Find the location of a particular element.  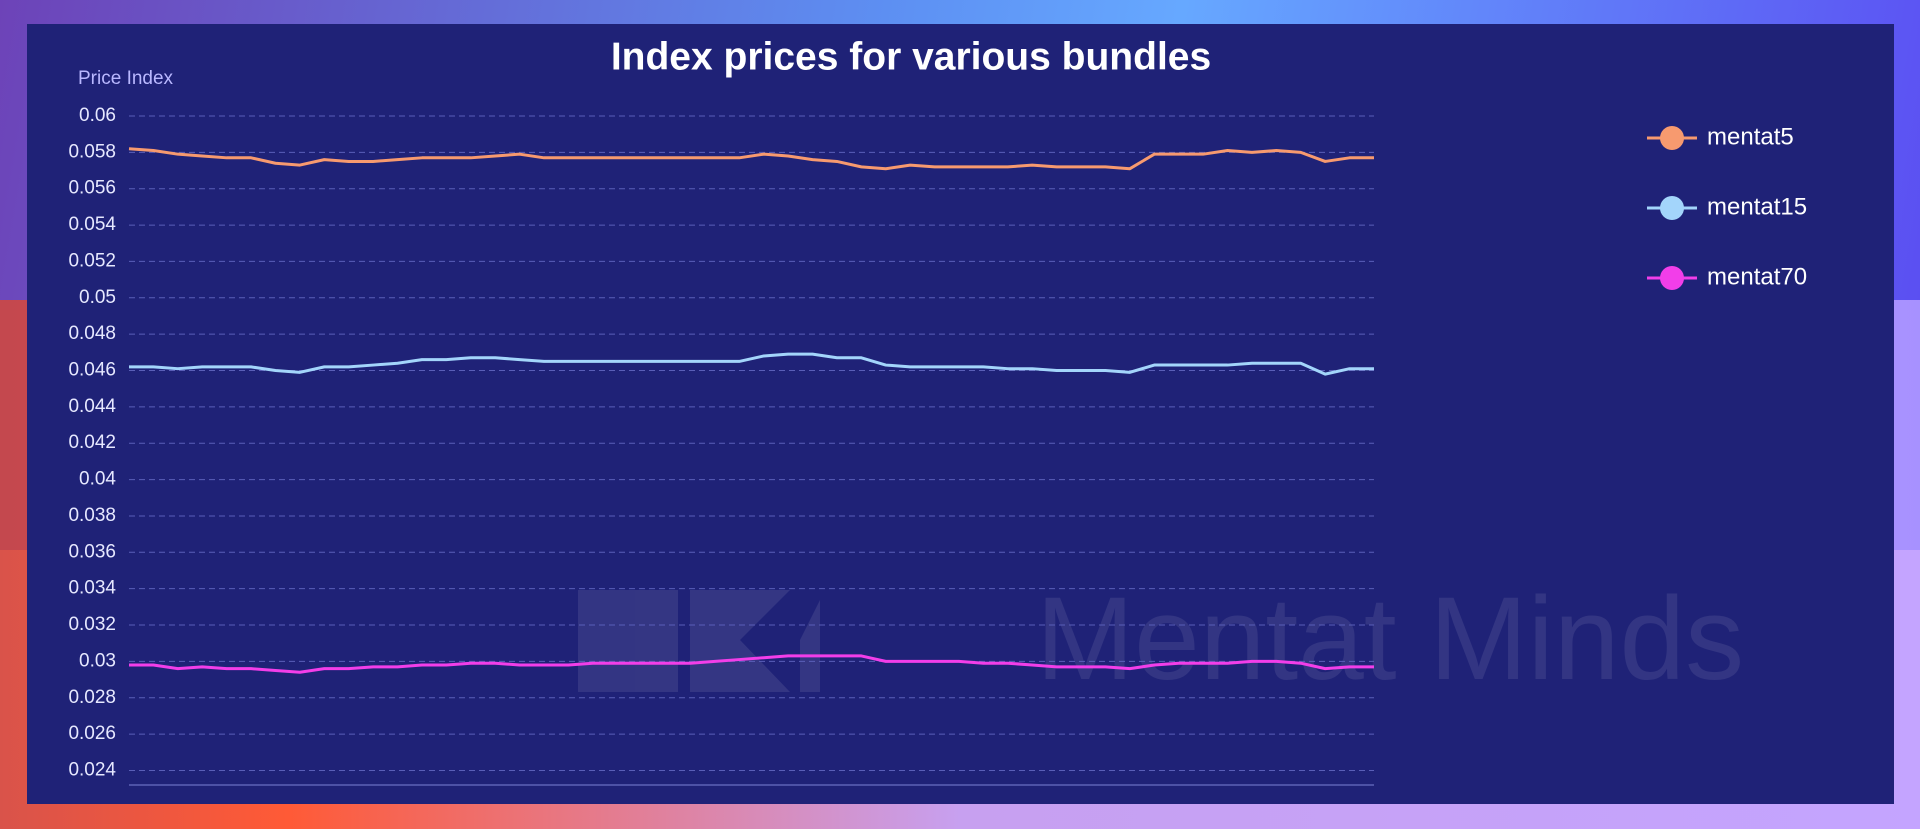

y-tick-label: 0.044 is located at coordinates (92, 406).